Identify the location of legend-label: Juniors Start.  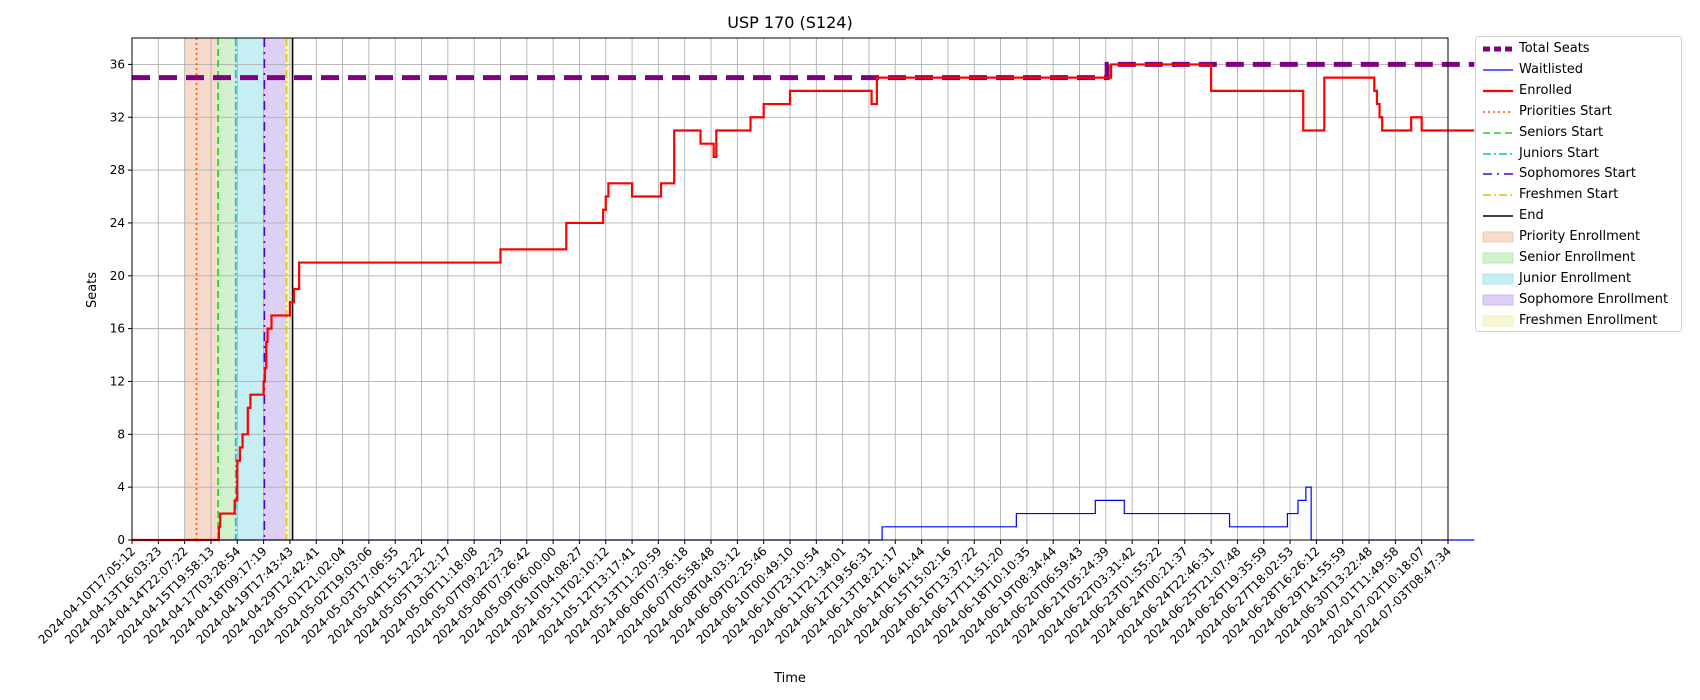
(1559, 153).